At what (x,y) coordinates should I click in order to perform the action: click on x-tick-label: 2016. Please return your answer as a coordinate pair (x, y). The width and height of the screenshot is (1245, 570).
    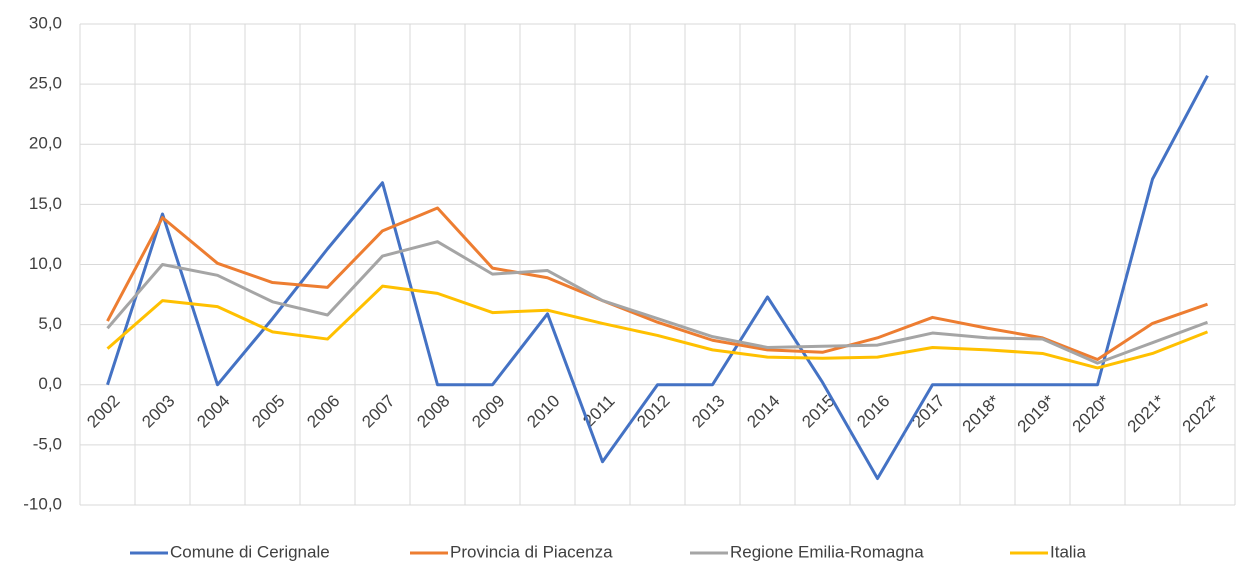
    Looking at the image, I should click on (873, 411).